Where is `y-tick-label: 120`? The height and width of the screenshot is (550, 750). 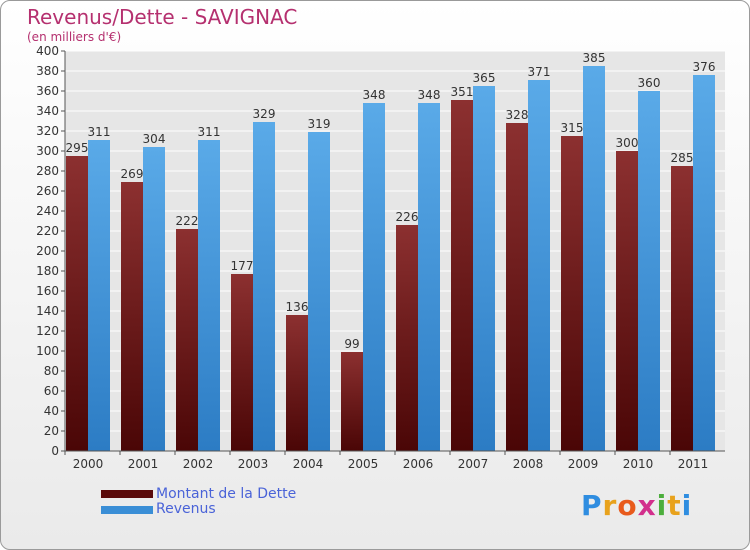 y-tick-label: 120 is located at coordinates (47, 331).